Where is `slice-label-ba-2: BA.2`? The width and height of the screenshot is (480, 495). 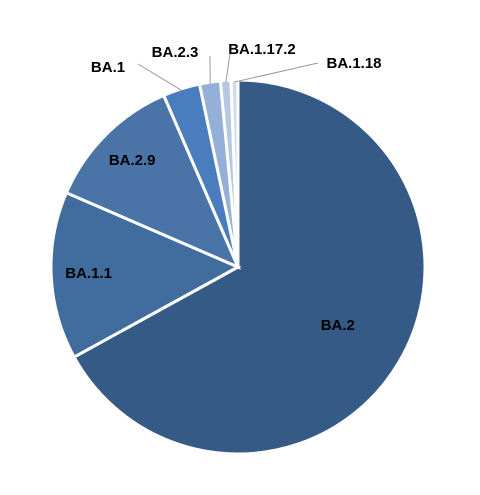 slice-label-ba-2: BA.2 is located at coordinates (338, 325).